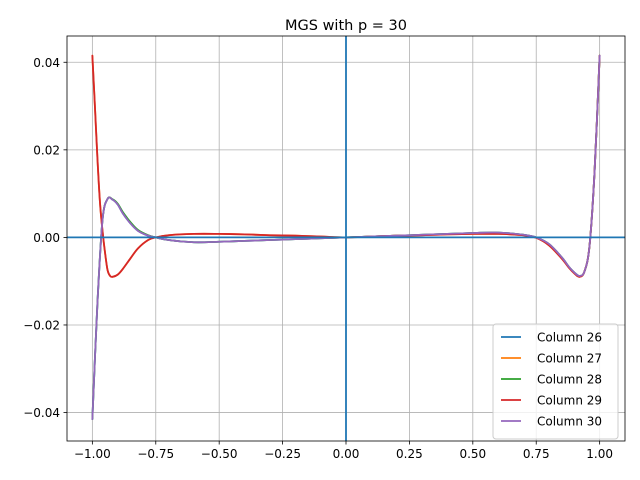 This screenshot has width=640, height=480. I want to click on x-tick-label: 0.25, so click(409, 454).